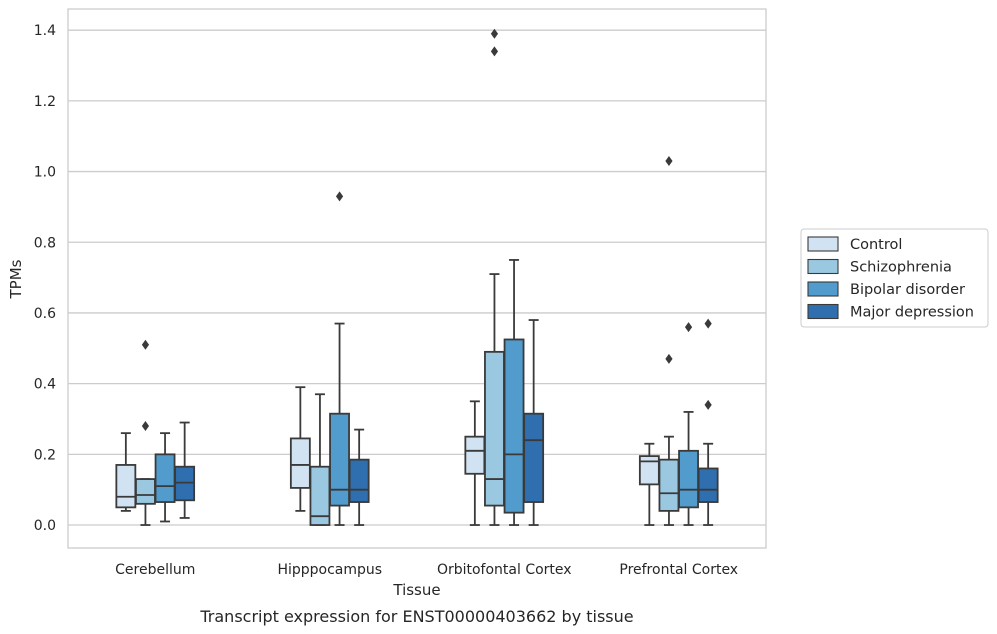  I want to click on y-tick-label: 0.0, so click(45, 526).